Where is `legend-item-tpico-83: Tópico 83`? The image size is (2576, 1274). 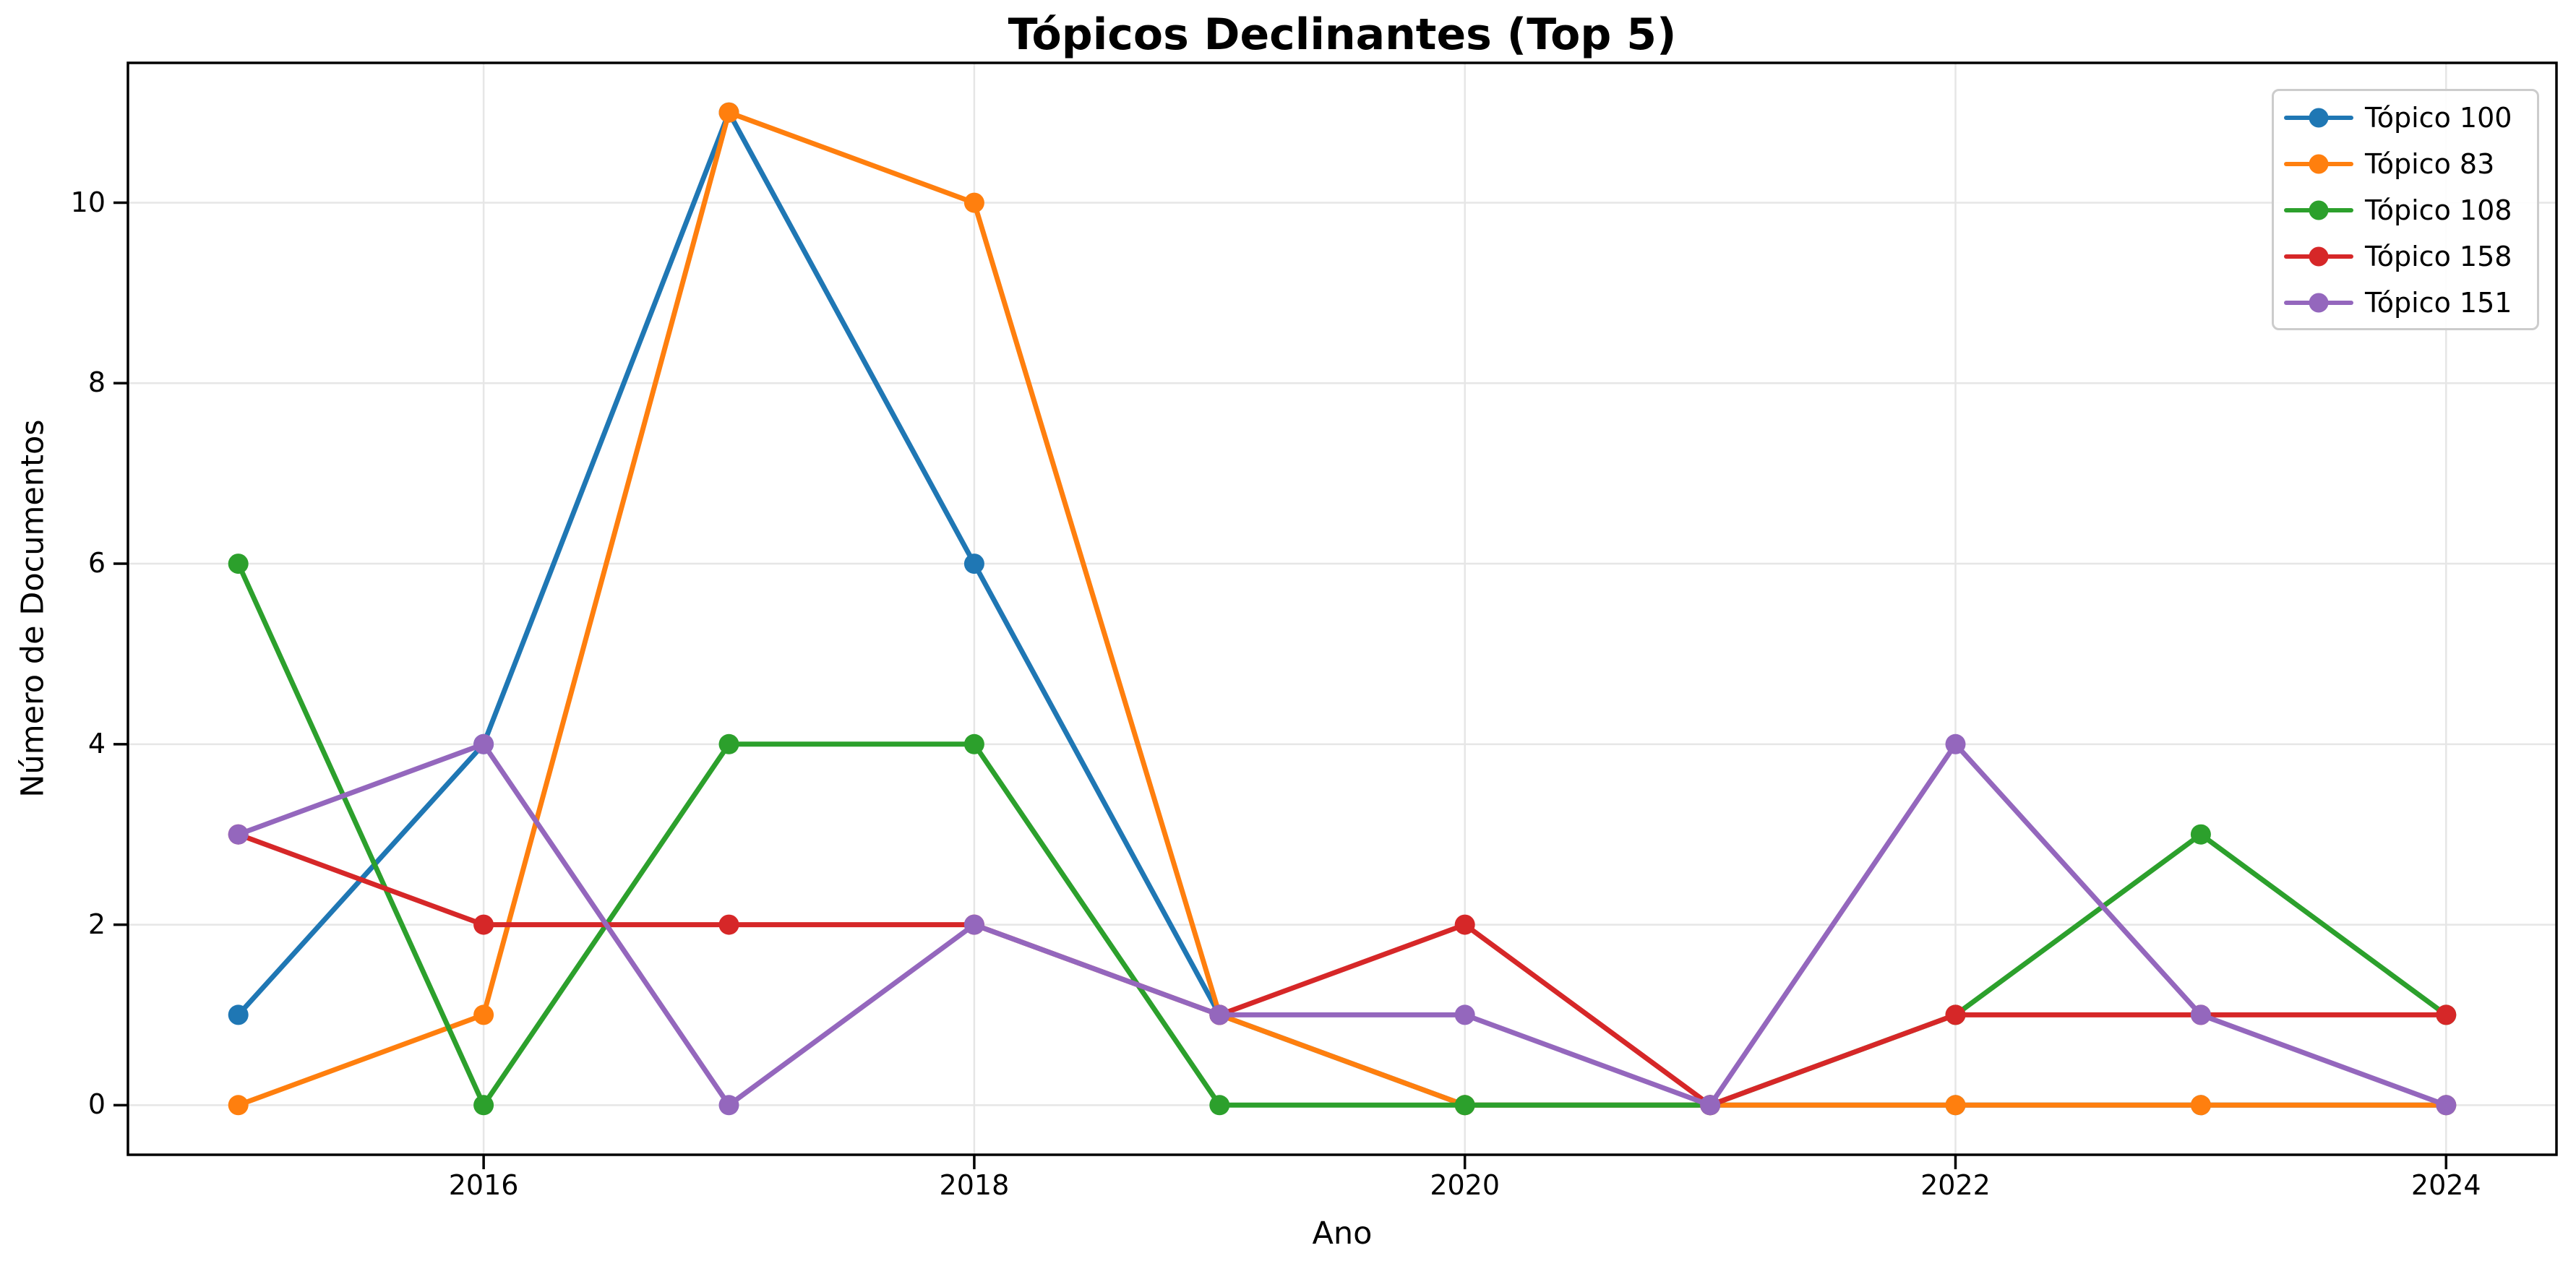
legend-item-tpico-83: Tópico 83 is located at coordinates (2411, 164).